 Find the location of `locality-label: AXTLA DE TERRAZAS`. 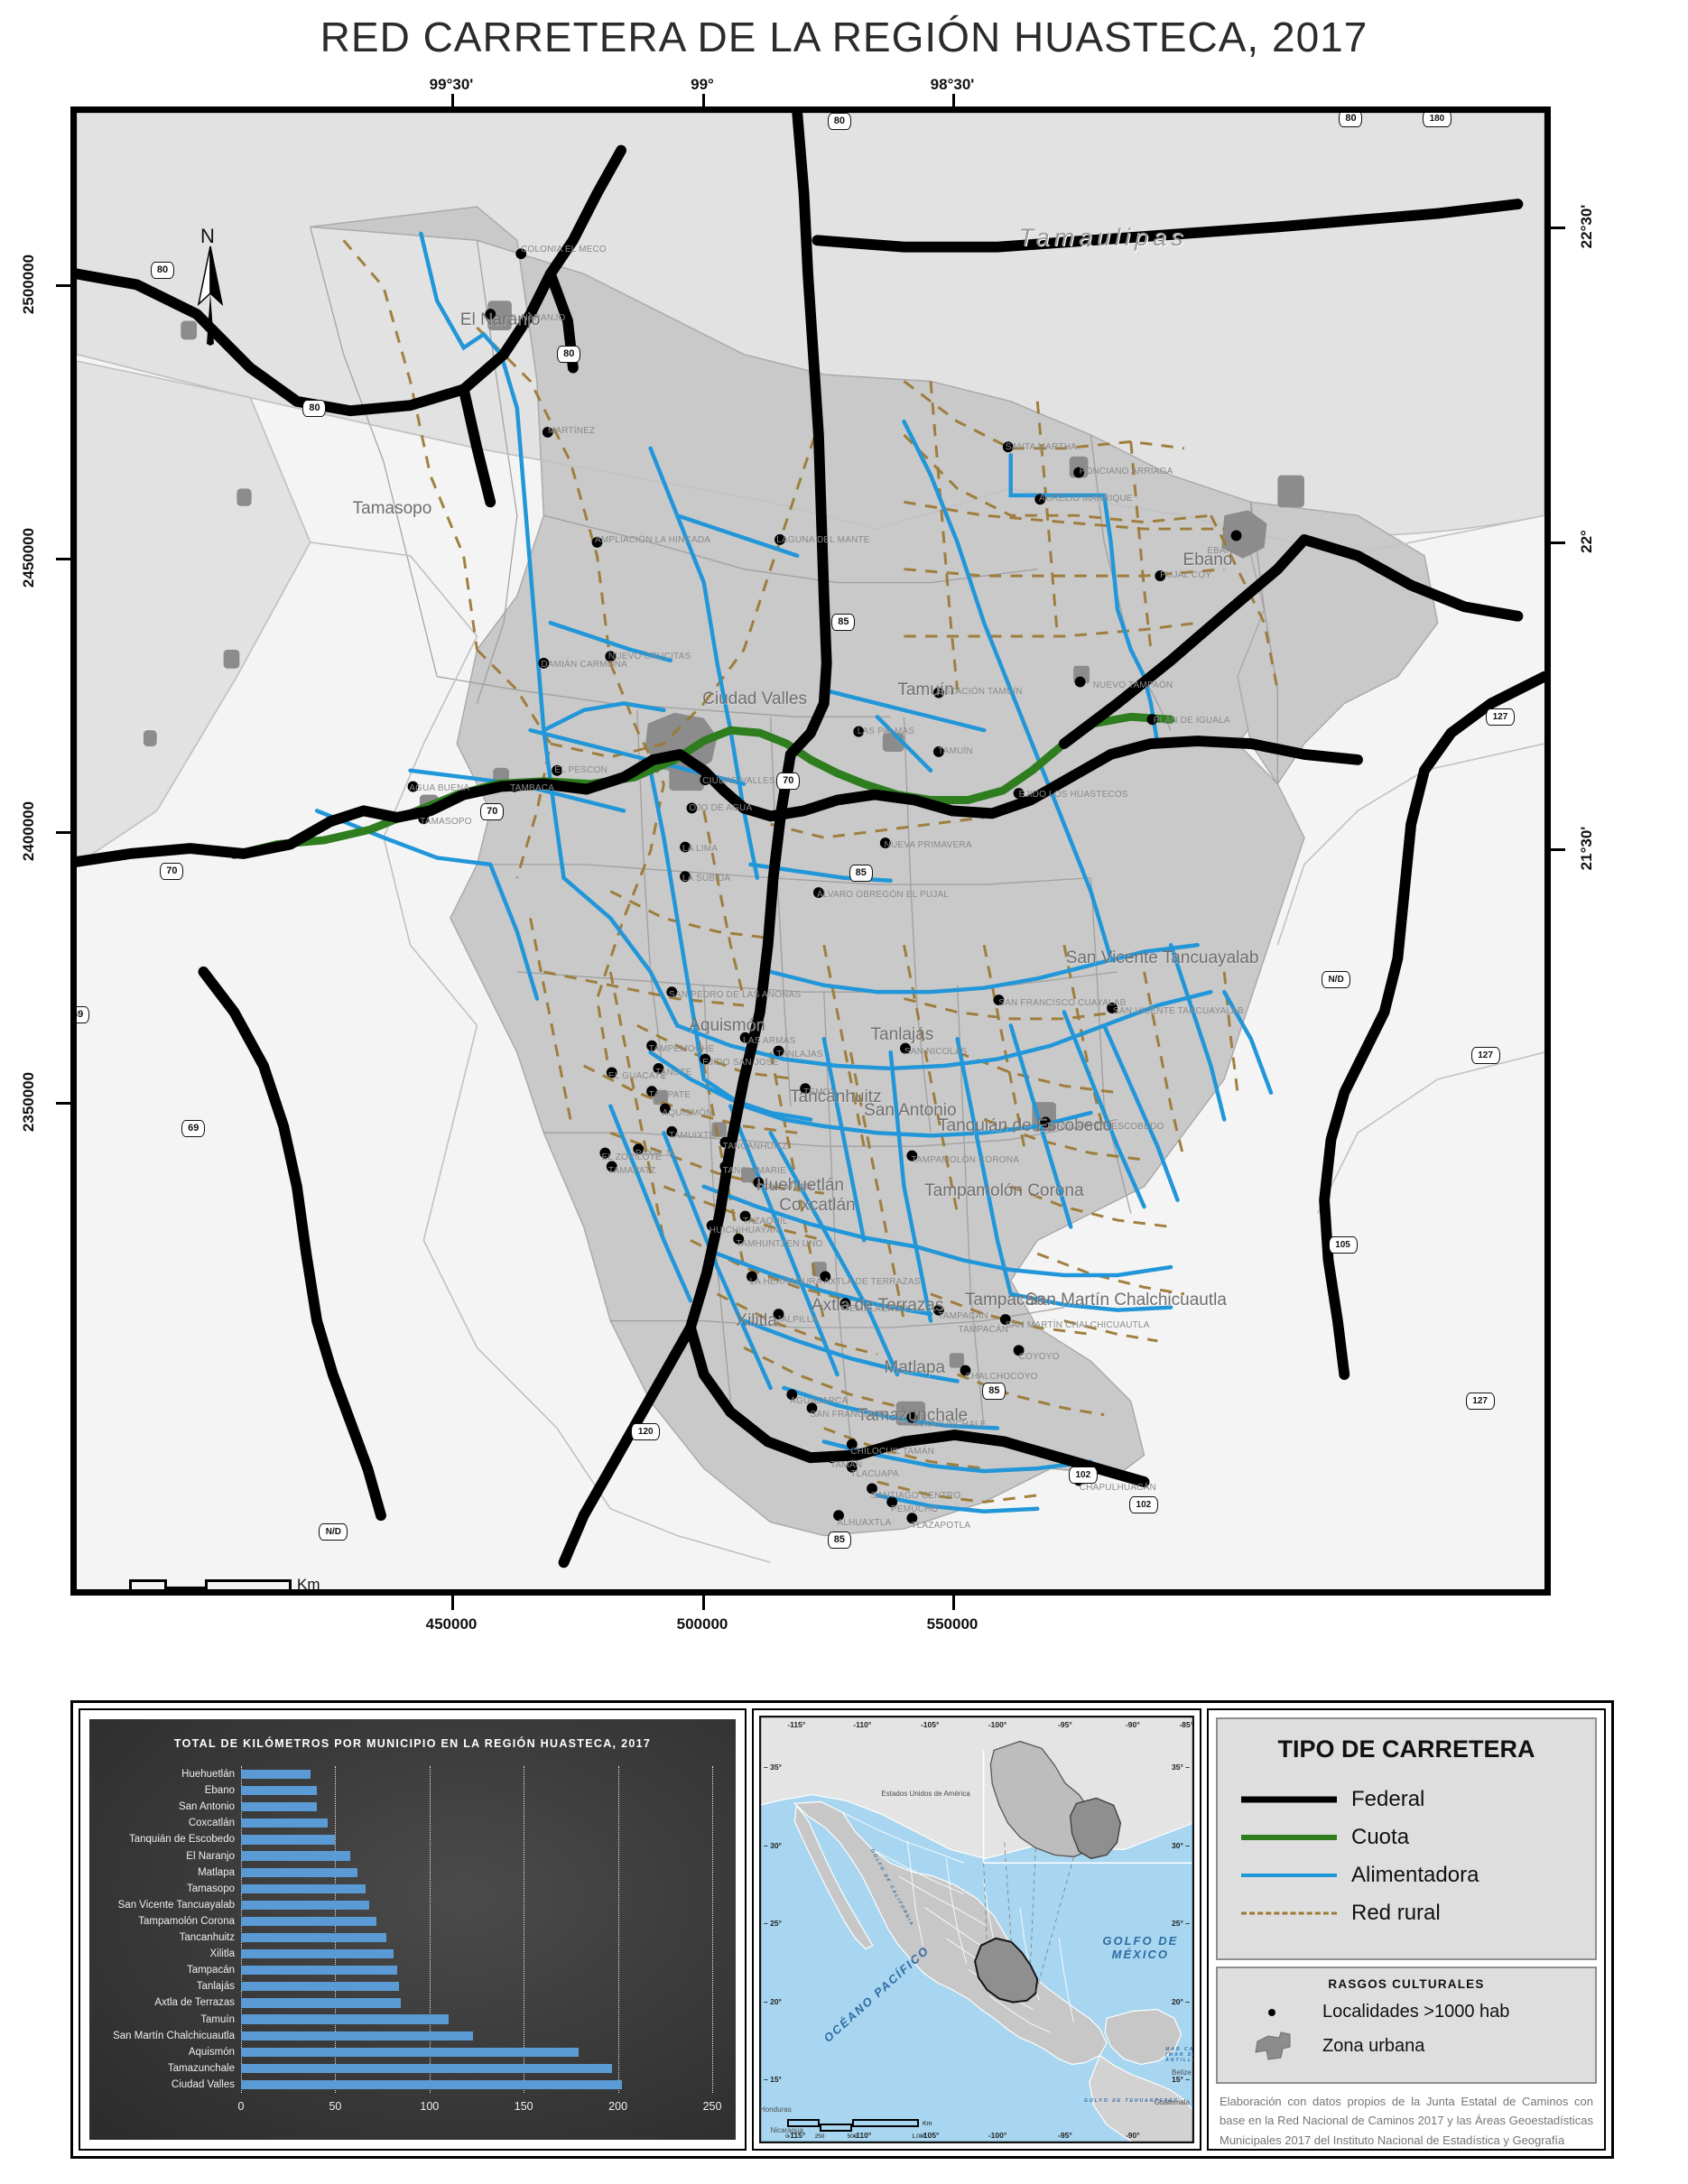

locality-label: AXTLA DE TERRAZAS is located at coordinates (872, 1282).